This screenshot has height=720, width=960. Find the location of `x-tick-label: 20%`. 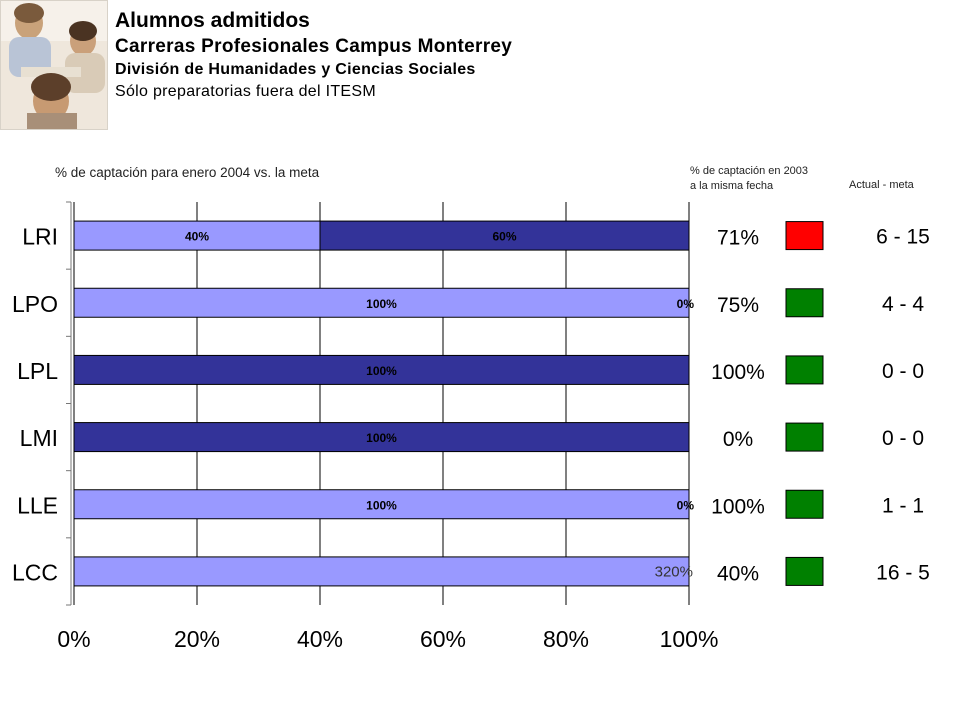

x-tick-label: 20% is located at coordinates (197, 639).